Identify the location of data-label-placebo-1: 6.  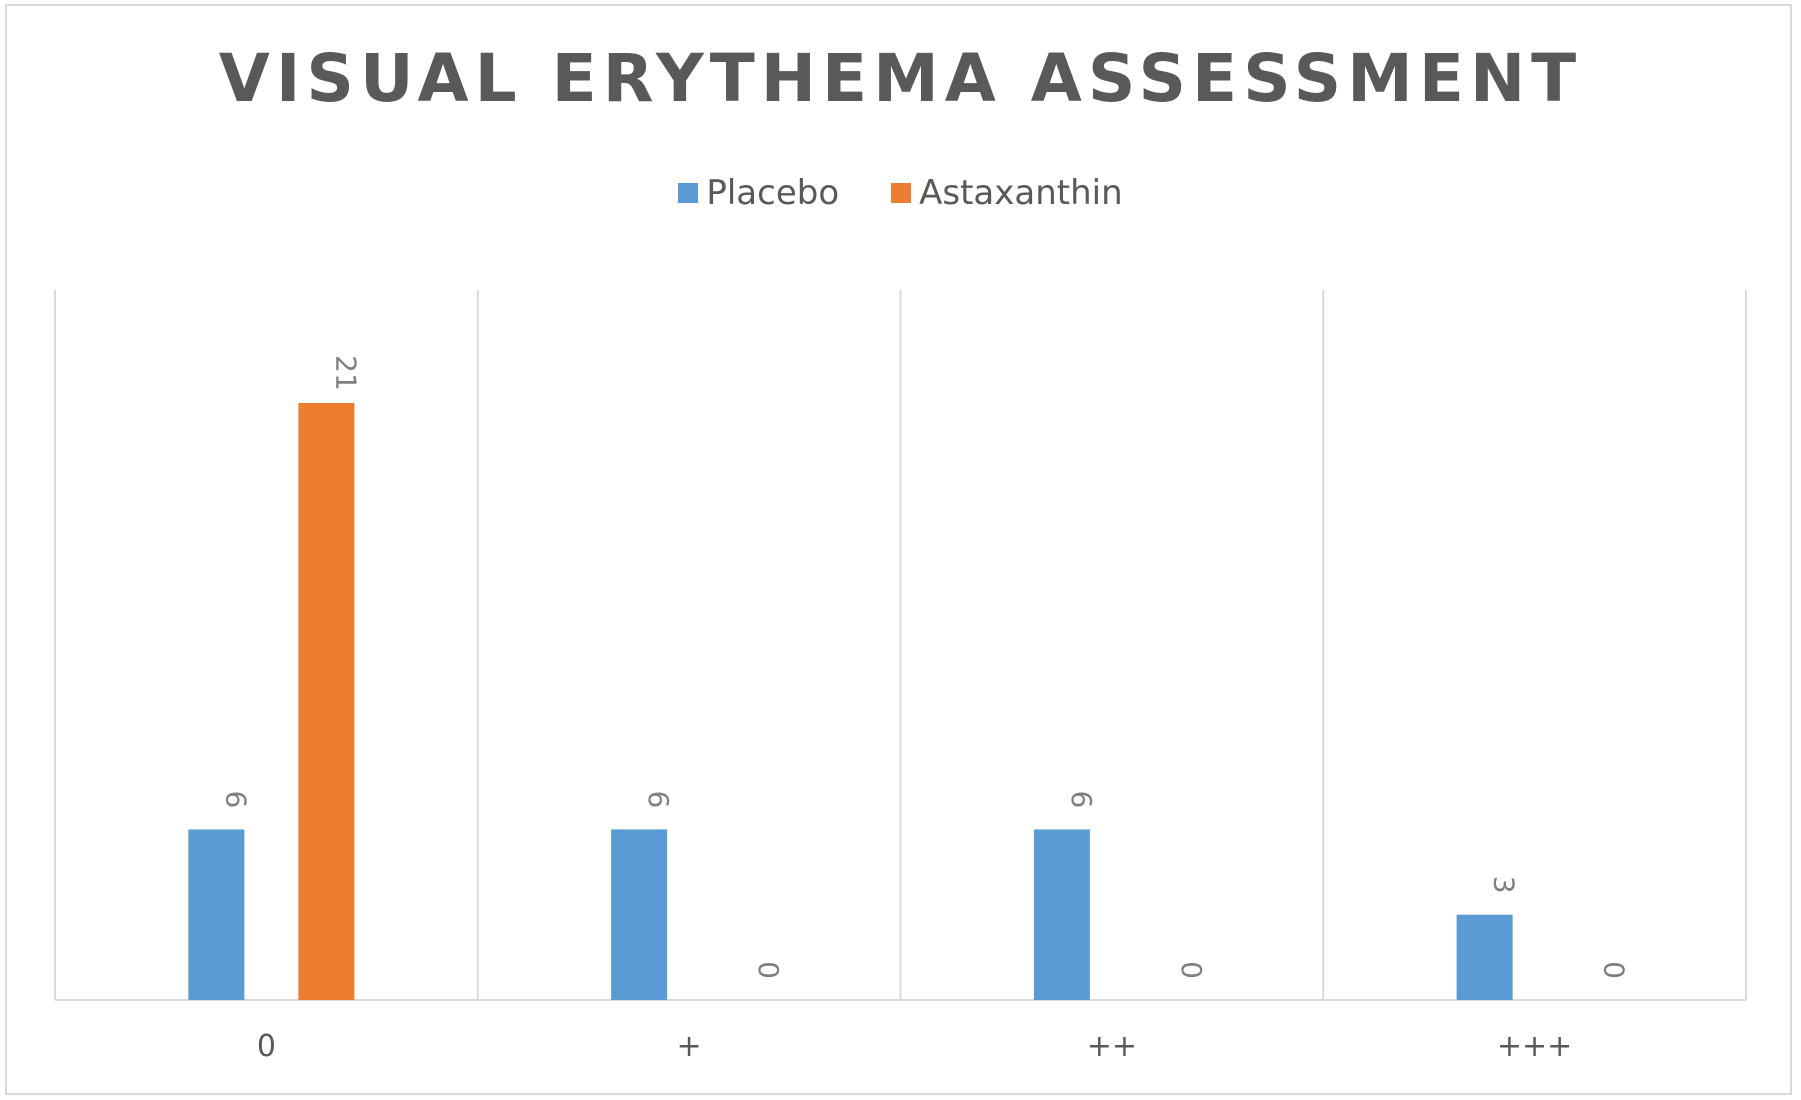
(658, 800).